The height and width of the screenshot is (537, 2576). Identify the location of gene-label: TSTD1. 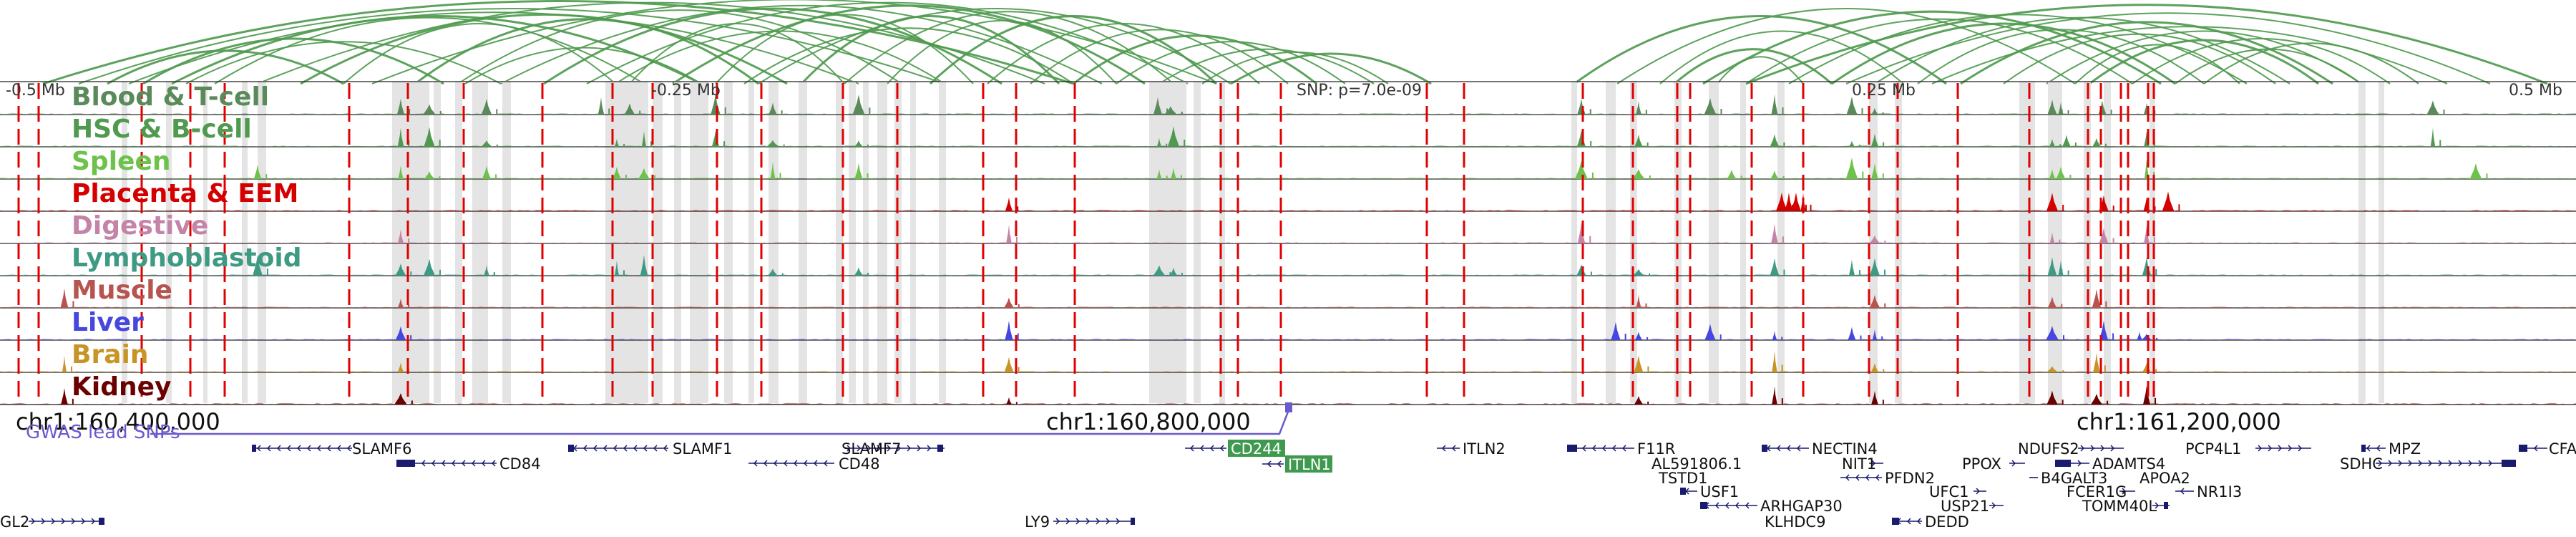
(1683, 478).